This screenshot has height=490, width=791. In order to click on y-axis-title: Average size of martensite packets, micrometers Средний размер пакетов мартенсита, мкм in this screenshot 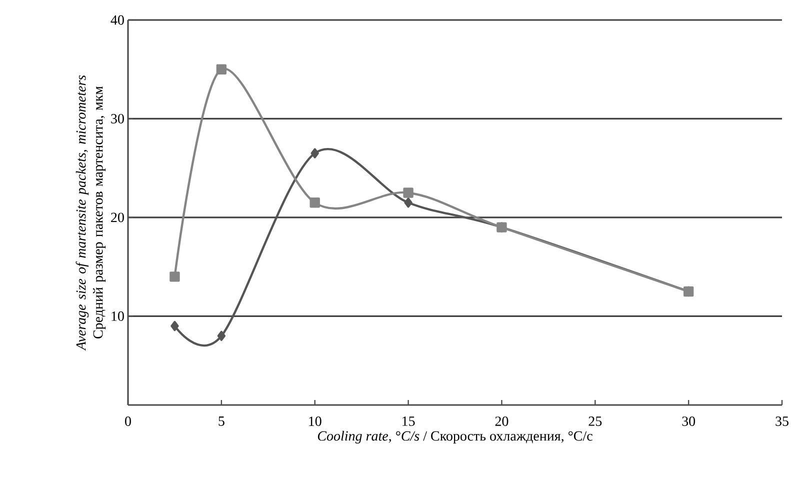, I will do `click(91, 213)`.